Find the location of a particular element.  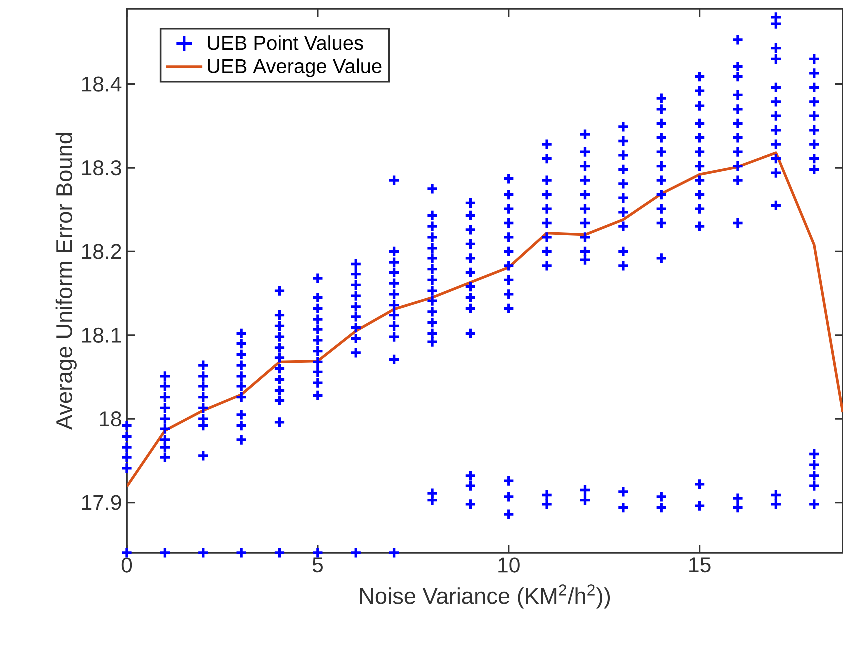

y-tick-label: 18.3 is located at coordinates (102, 168).